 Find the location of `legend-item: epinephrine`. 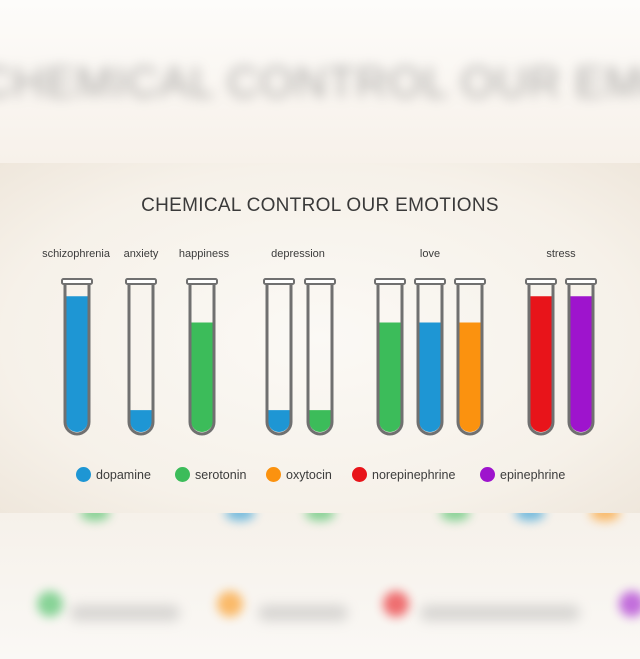

legend-item: epinephrine is located at coordinates (522, 474).